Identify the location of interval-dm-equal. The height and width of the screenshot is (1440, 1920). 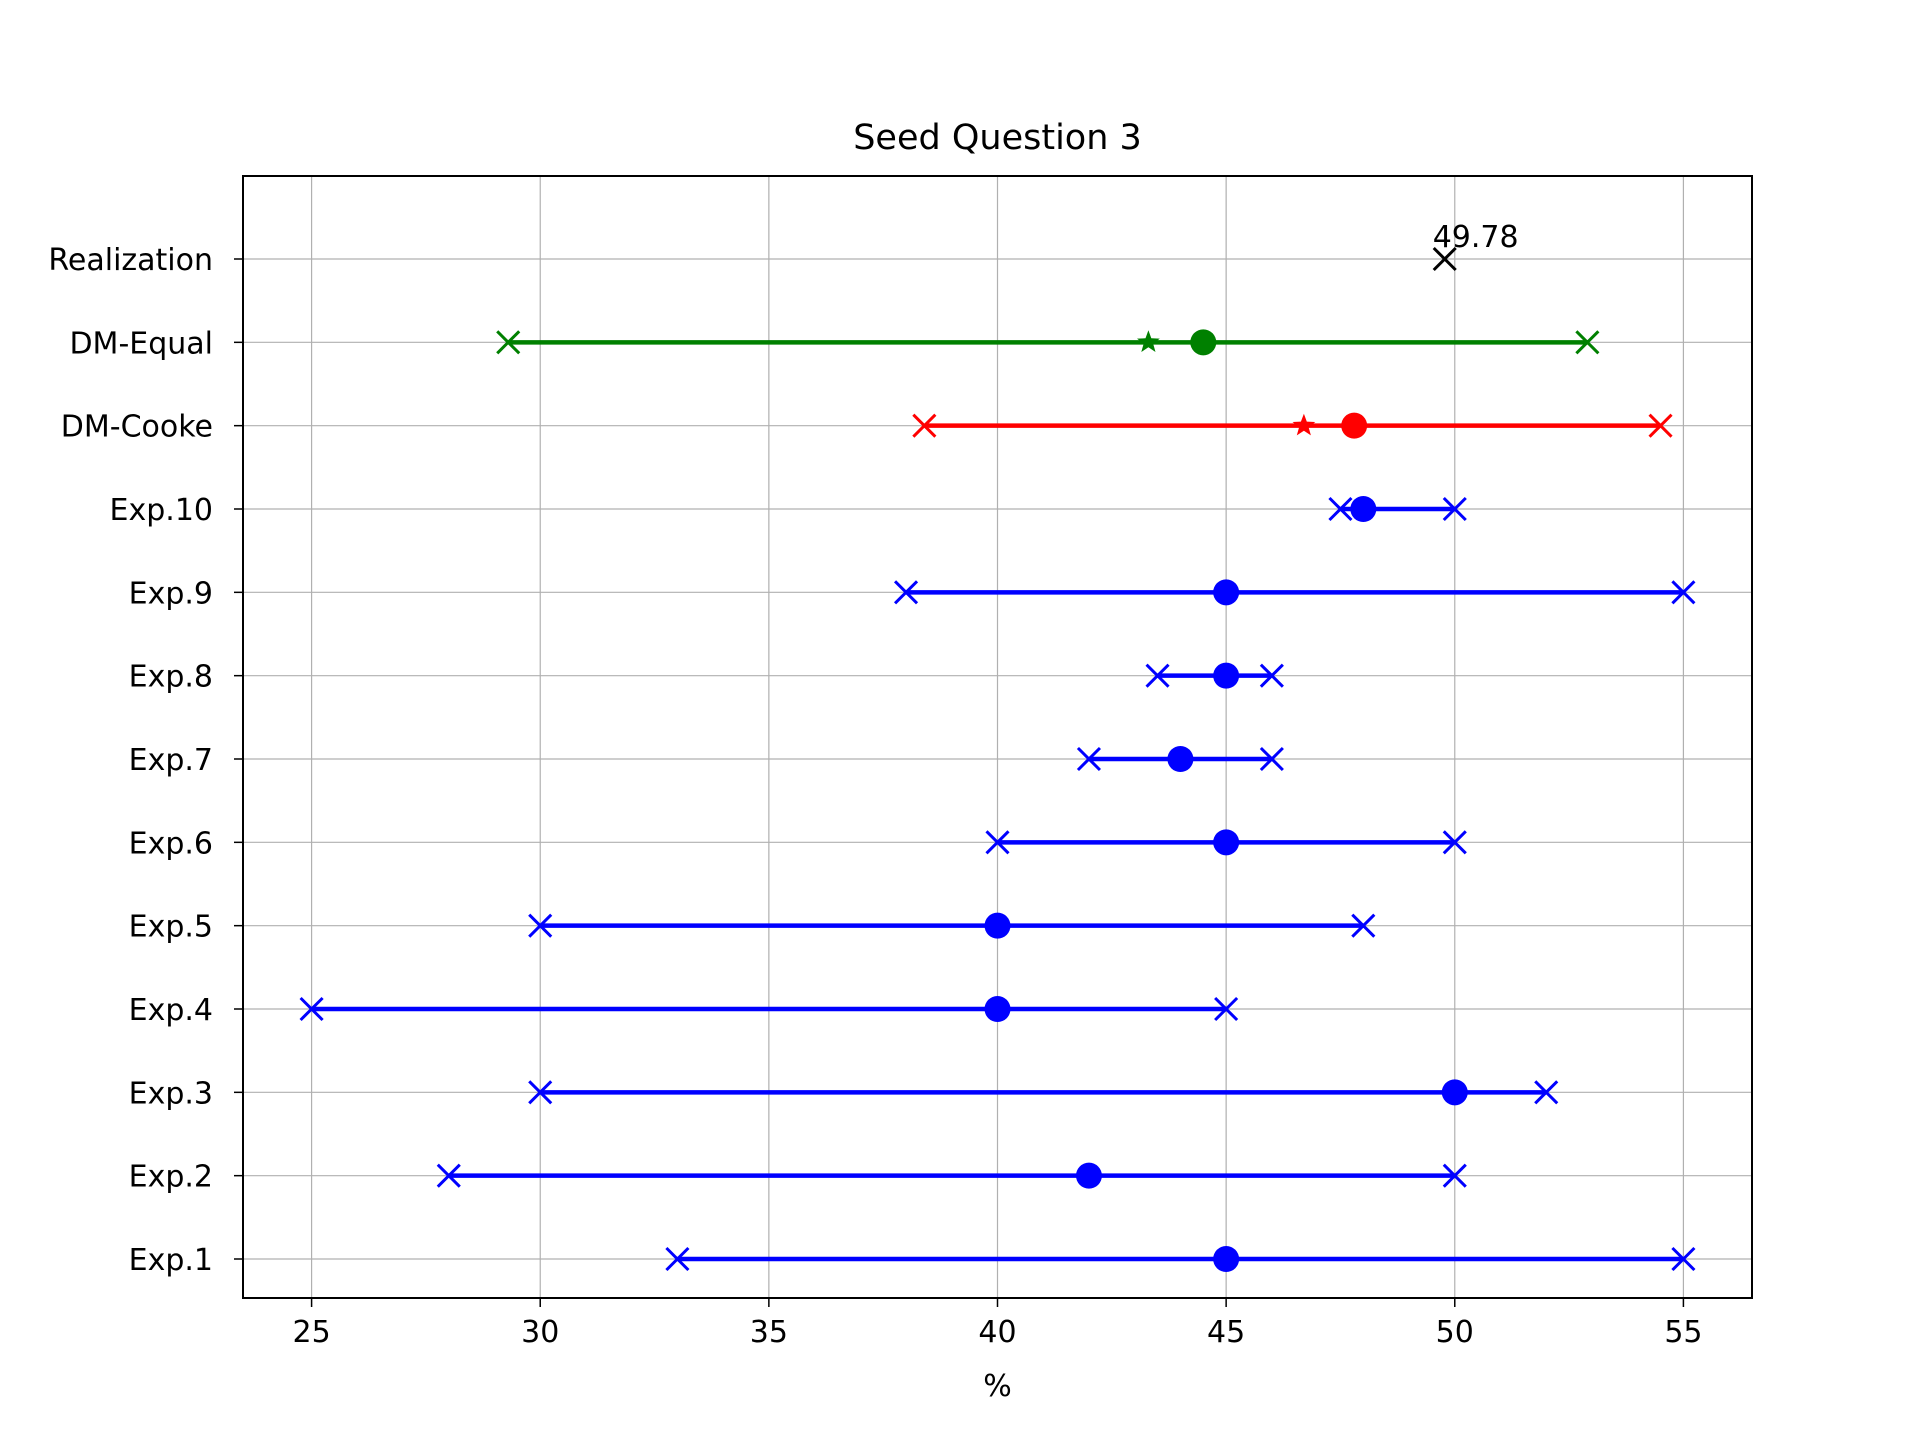
(1048, 342).